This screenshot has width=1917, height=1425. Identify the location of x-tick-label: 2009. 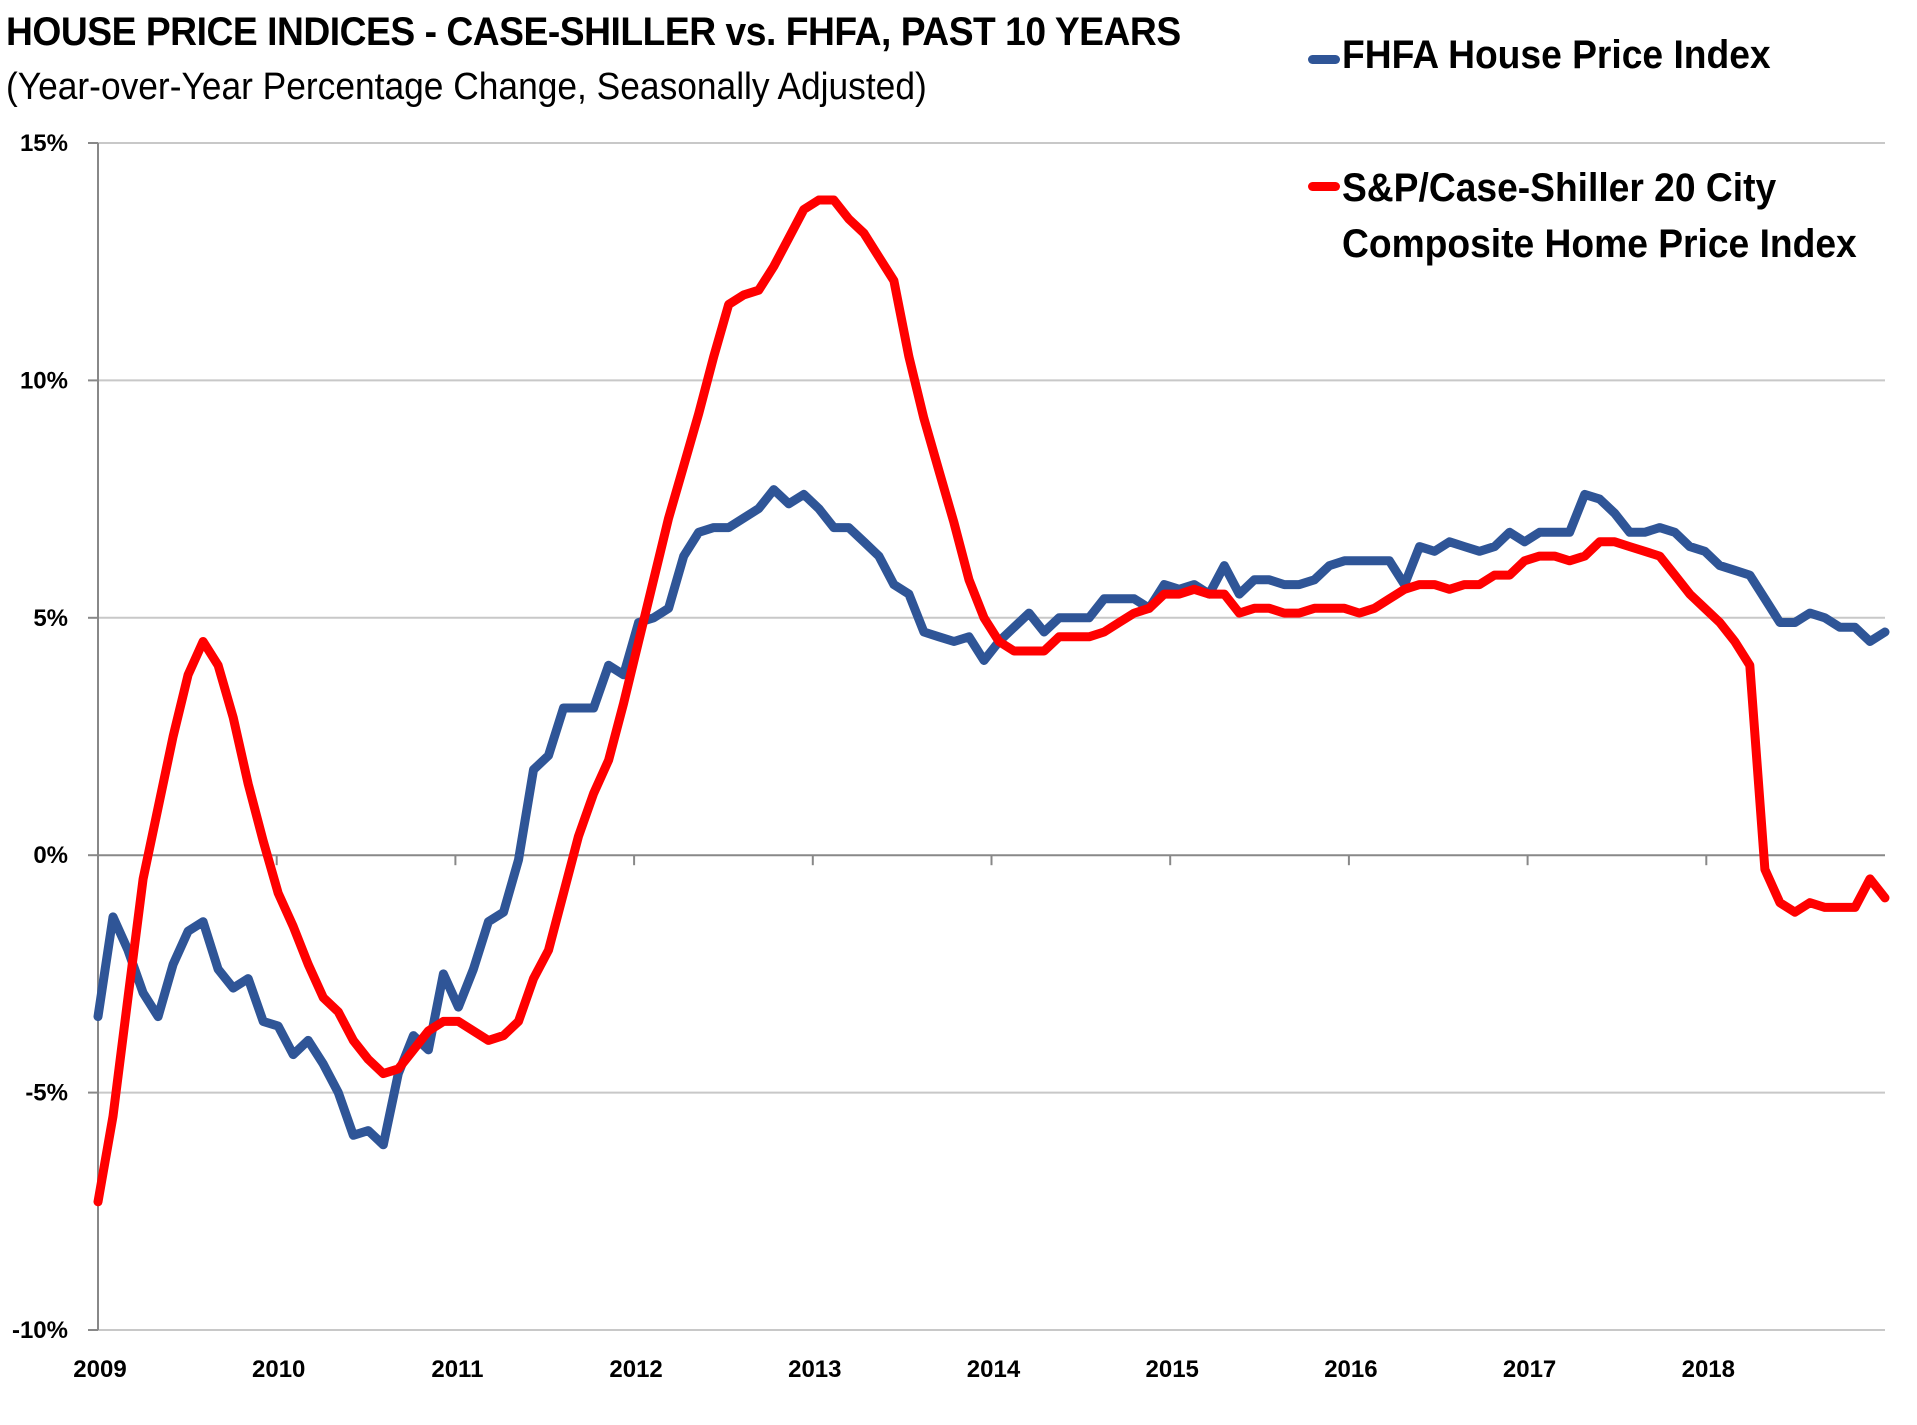
(99, 1369).